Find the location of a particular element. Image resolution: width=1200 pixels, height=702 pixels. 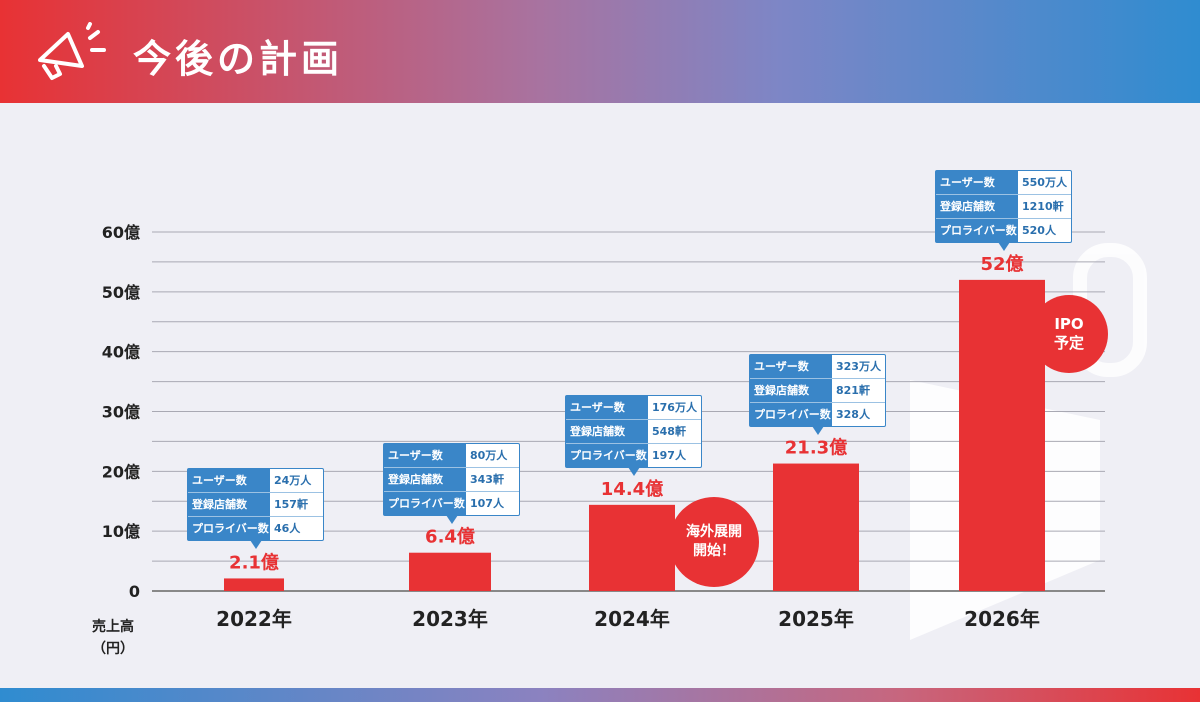

footer-bar is located at coordinates (600, 695).